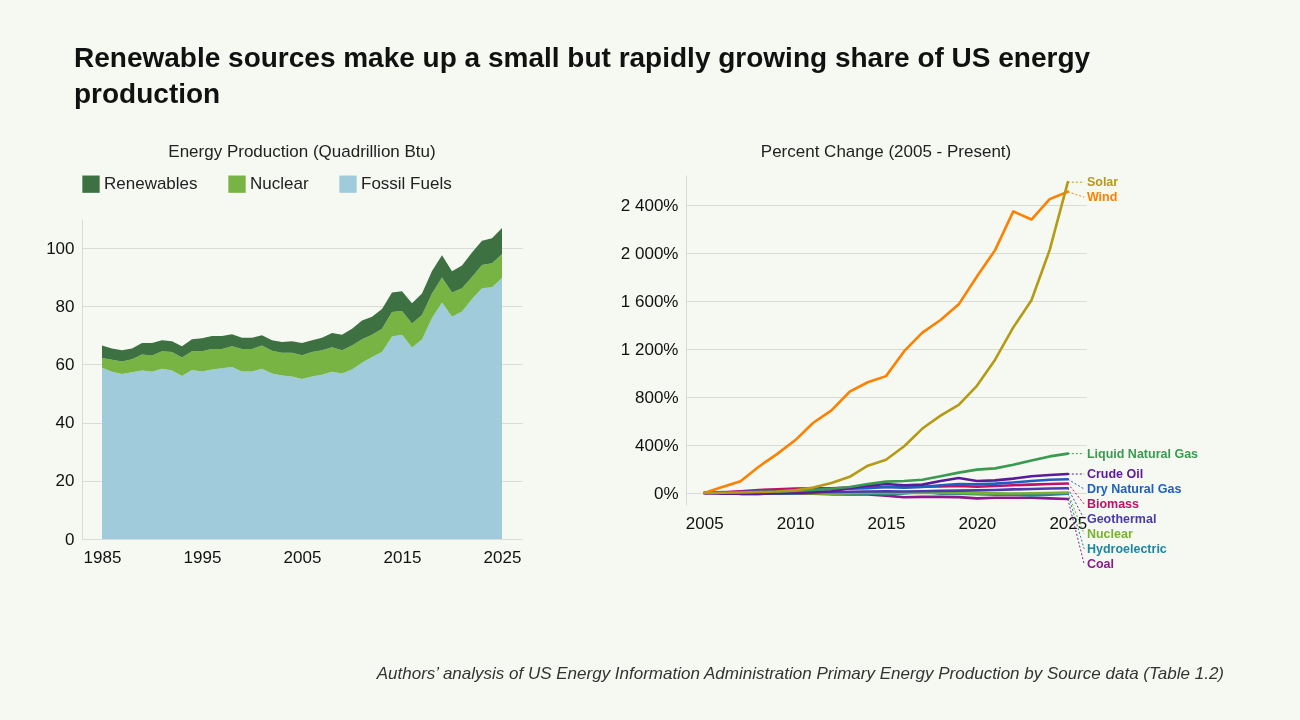 This screenshot has height=720, width=1300. I want to click on text: Hydroelectric, so click(1126, 549).